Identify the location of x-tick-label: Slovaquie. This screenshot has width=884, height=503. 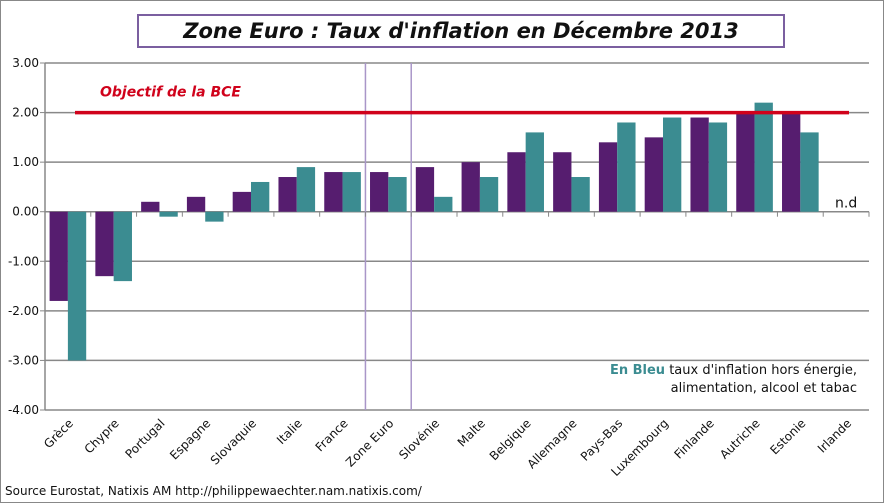
(233, 441).